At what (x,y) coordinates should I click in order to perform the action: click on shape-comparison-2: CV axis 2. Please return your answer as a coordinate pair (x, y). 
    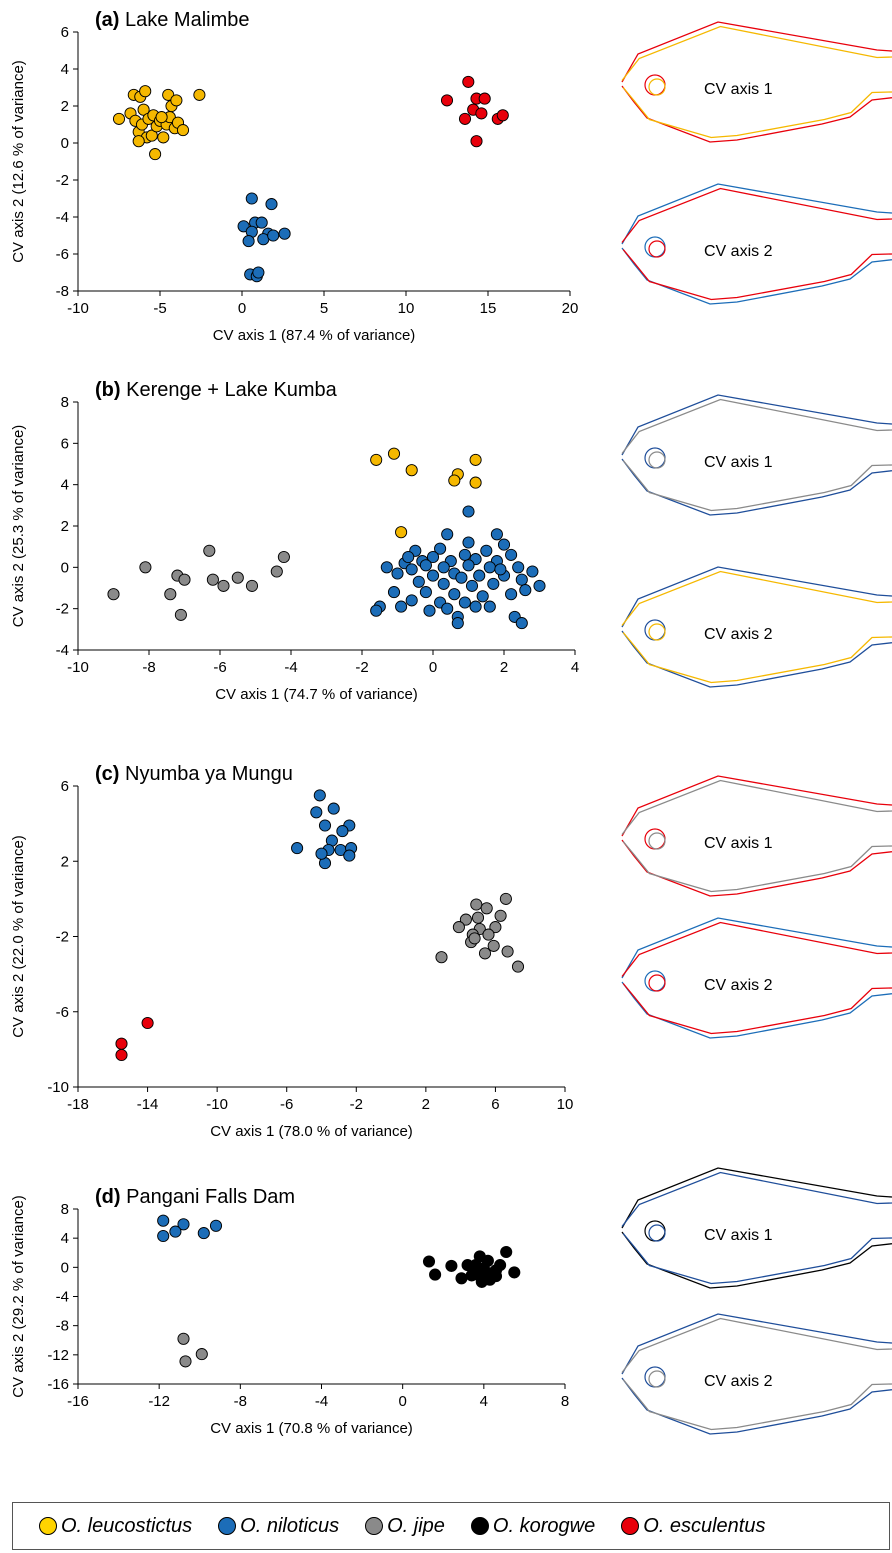
    Looking at the image, I should click on (756, 244).